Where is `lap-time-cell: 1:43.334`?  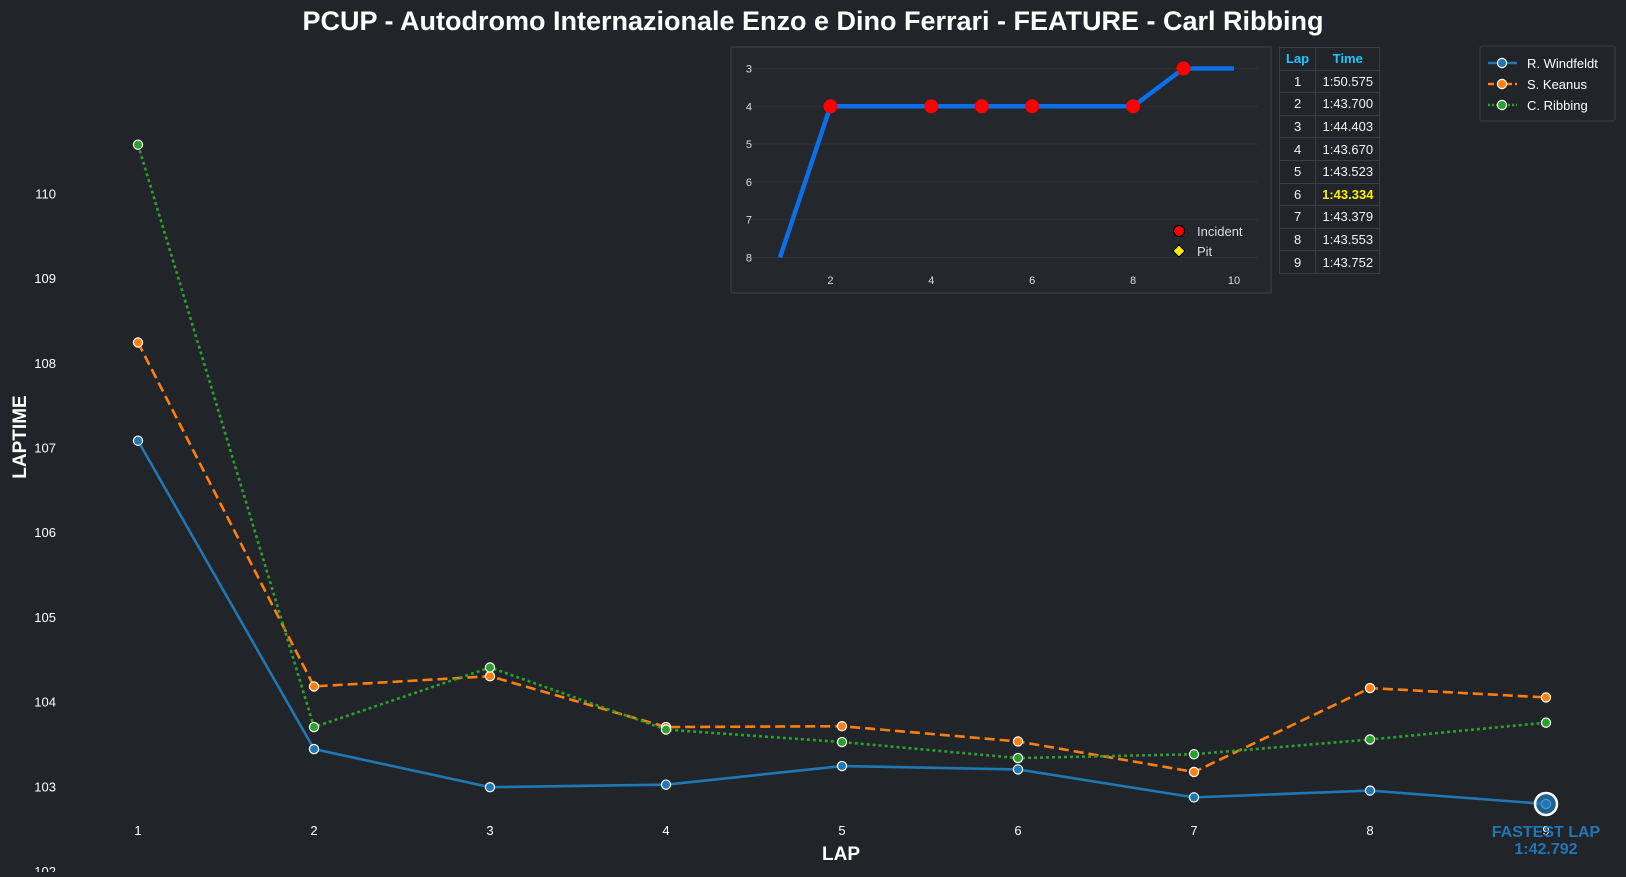 lap-time-cell: 1:43.334 is located at coordinates (1348, 194).